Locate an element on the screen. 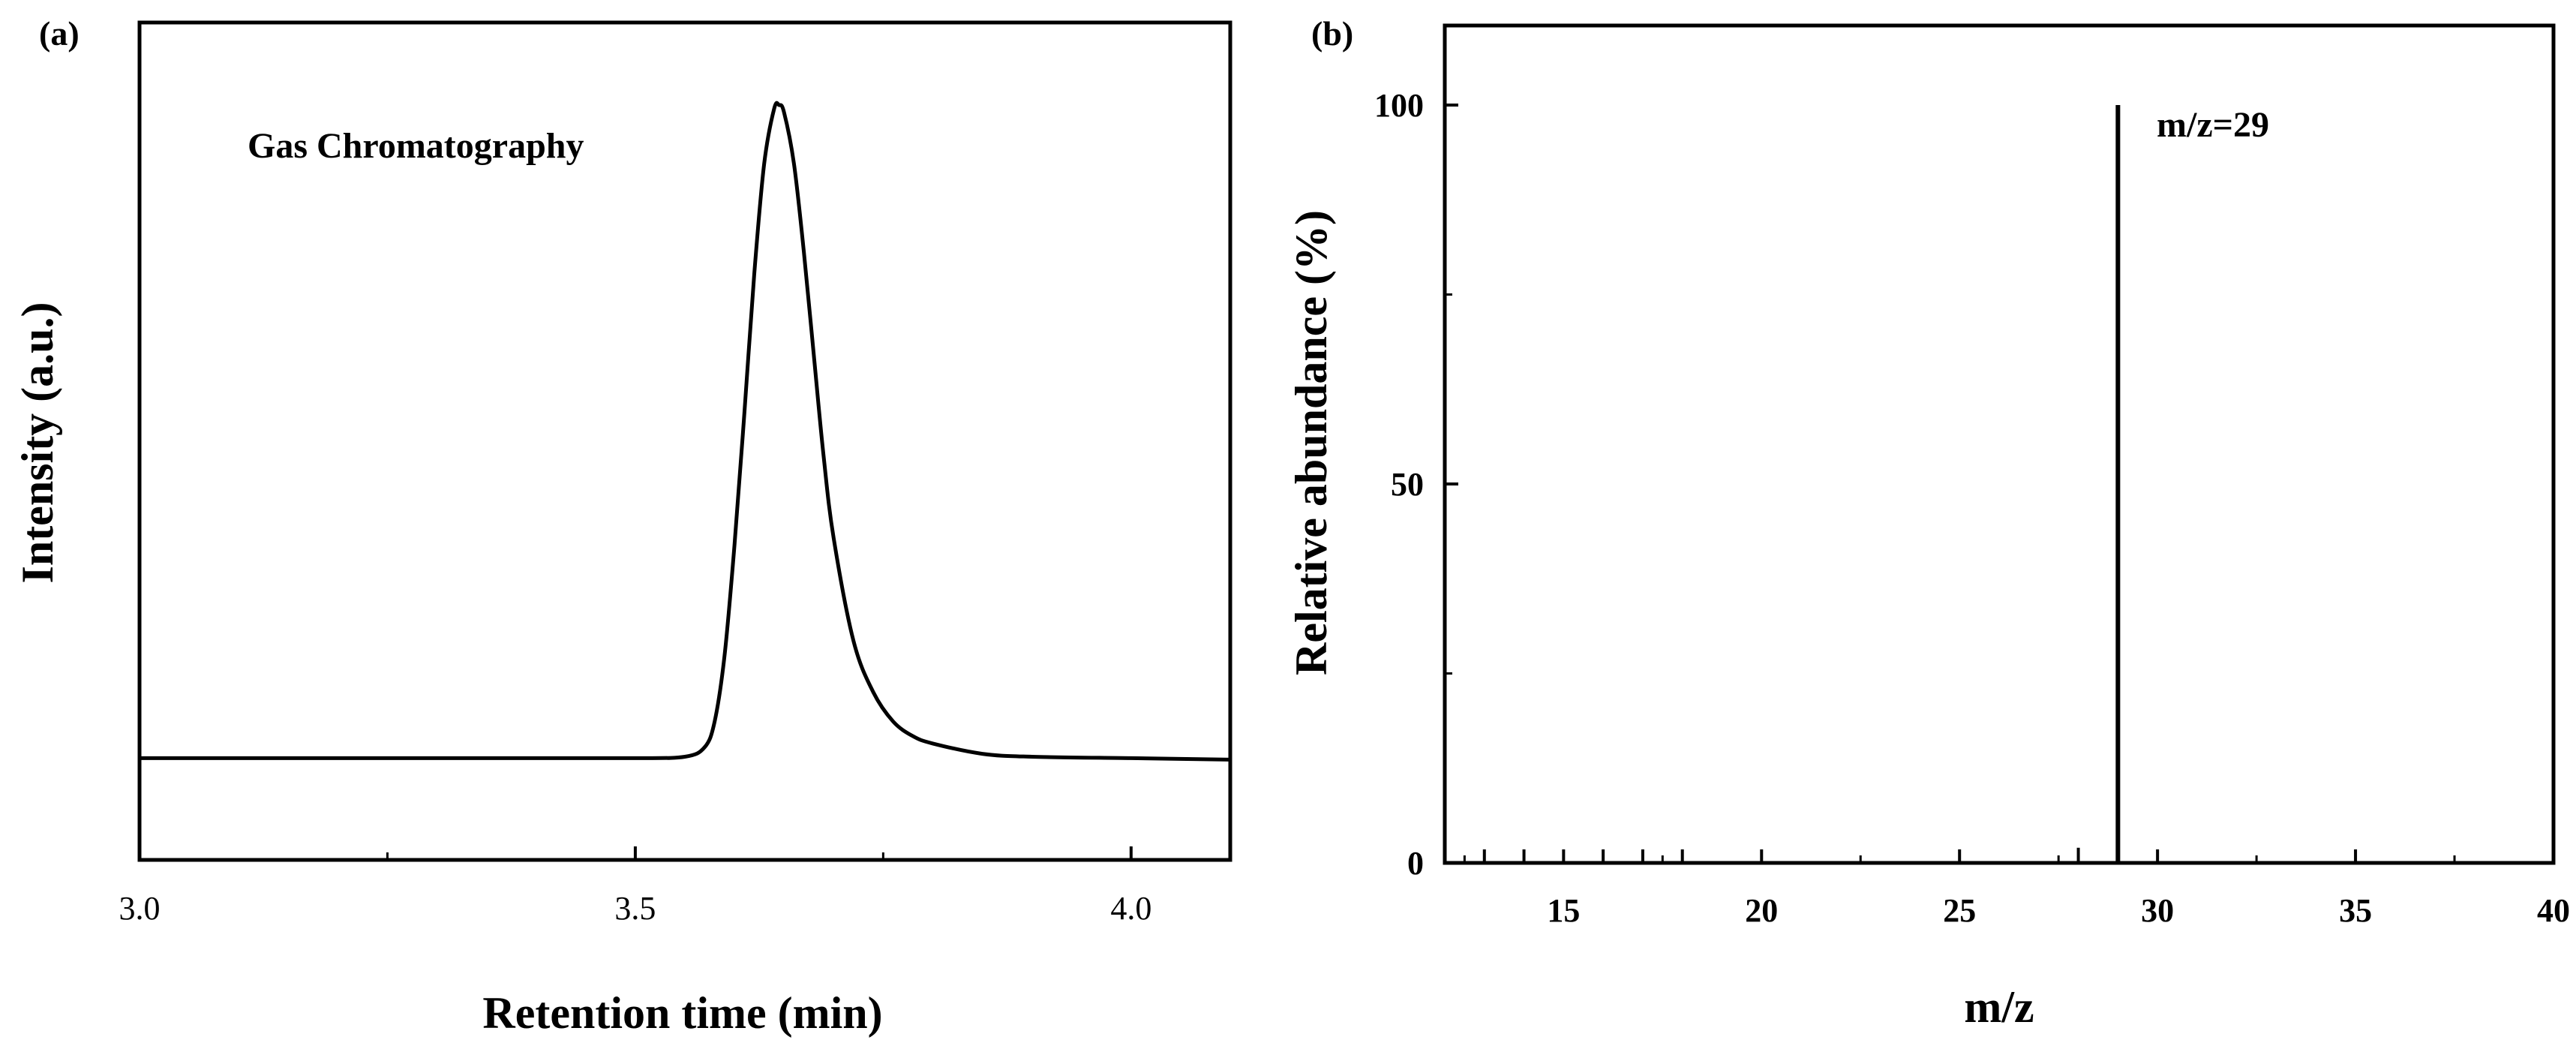 Image resolution: width=2576 pixels, height=1058 pixels. panel-label-b: (b) is located at coordinates (1332, 33).